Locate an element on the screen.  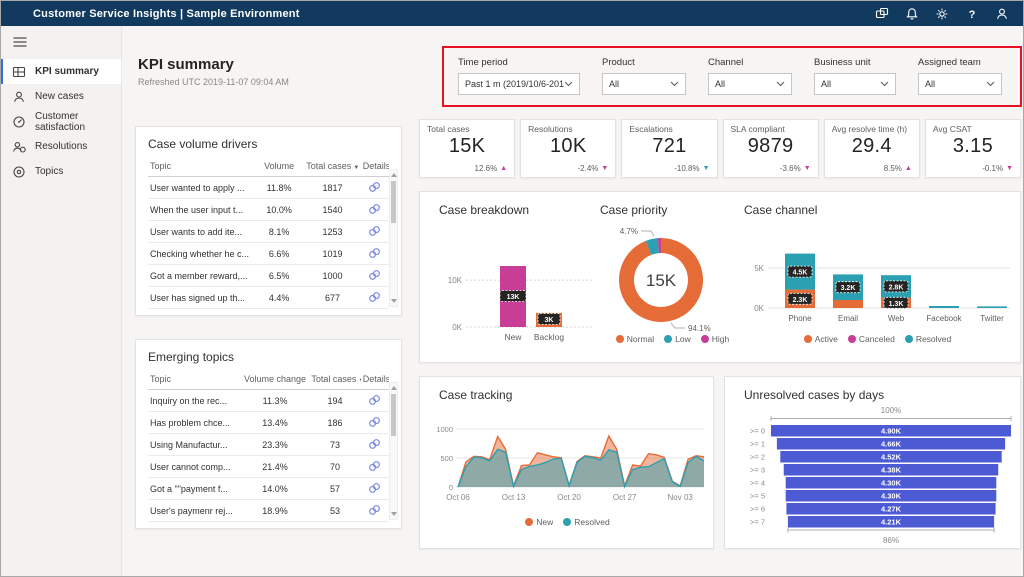
column-header-label: Volume is located at coordinates (279, 166).